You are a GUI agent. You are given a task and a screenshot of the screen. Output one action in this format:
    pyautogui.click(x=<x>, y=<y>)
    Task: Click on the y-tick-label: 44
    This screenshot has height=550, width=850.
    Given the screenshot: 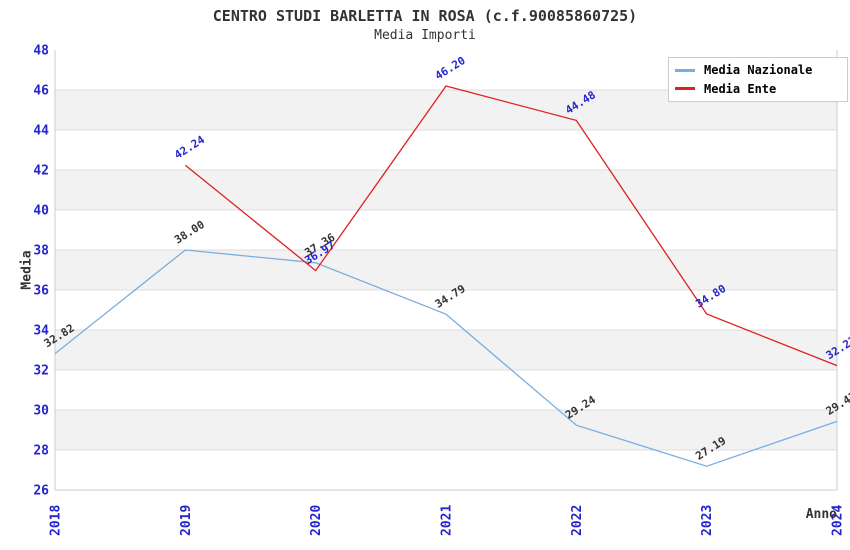 What is the action you would take?
    pyautogui.click(x=41, y=131)
    